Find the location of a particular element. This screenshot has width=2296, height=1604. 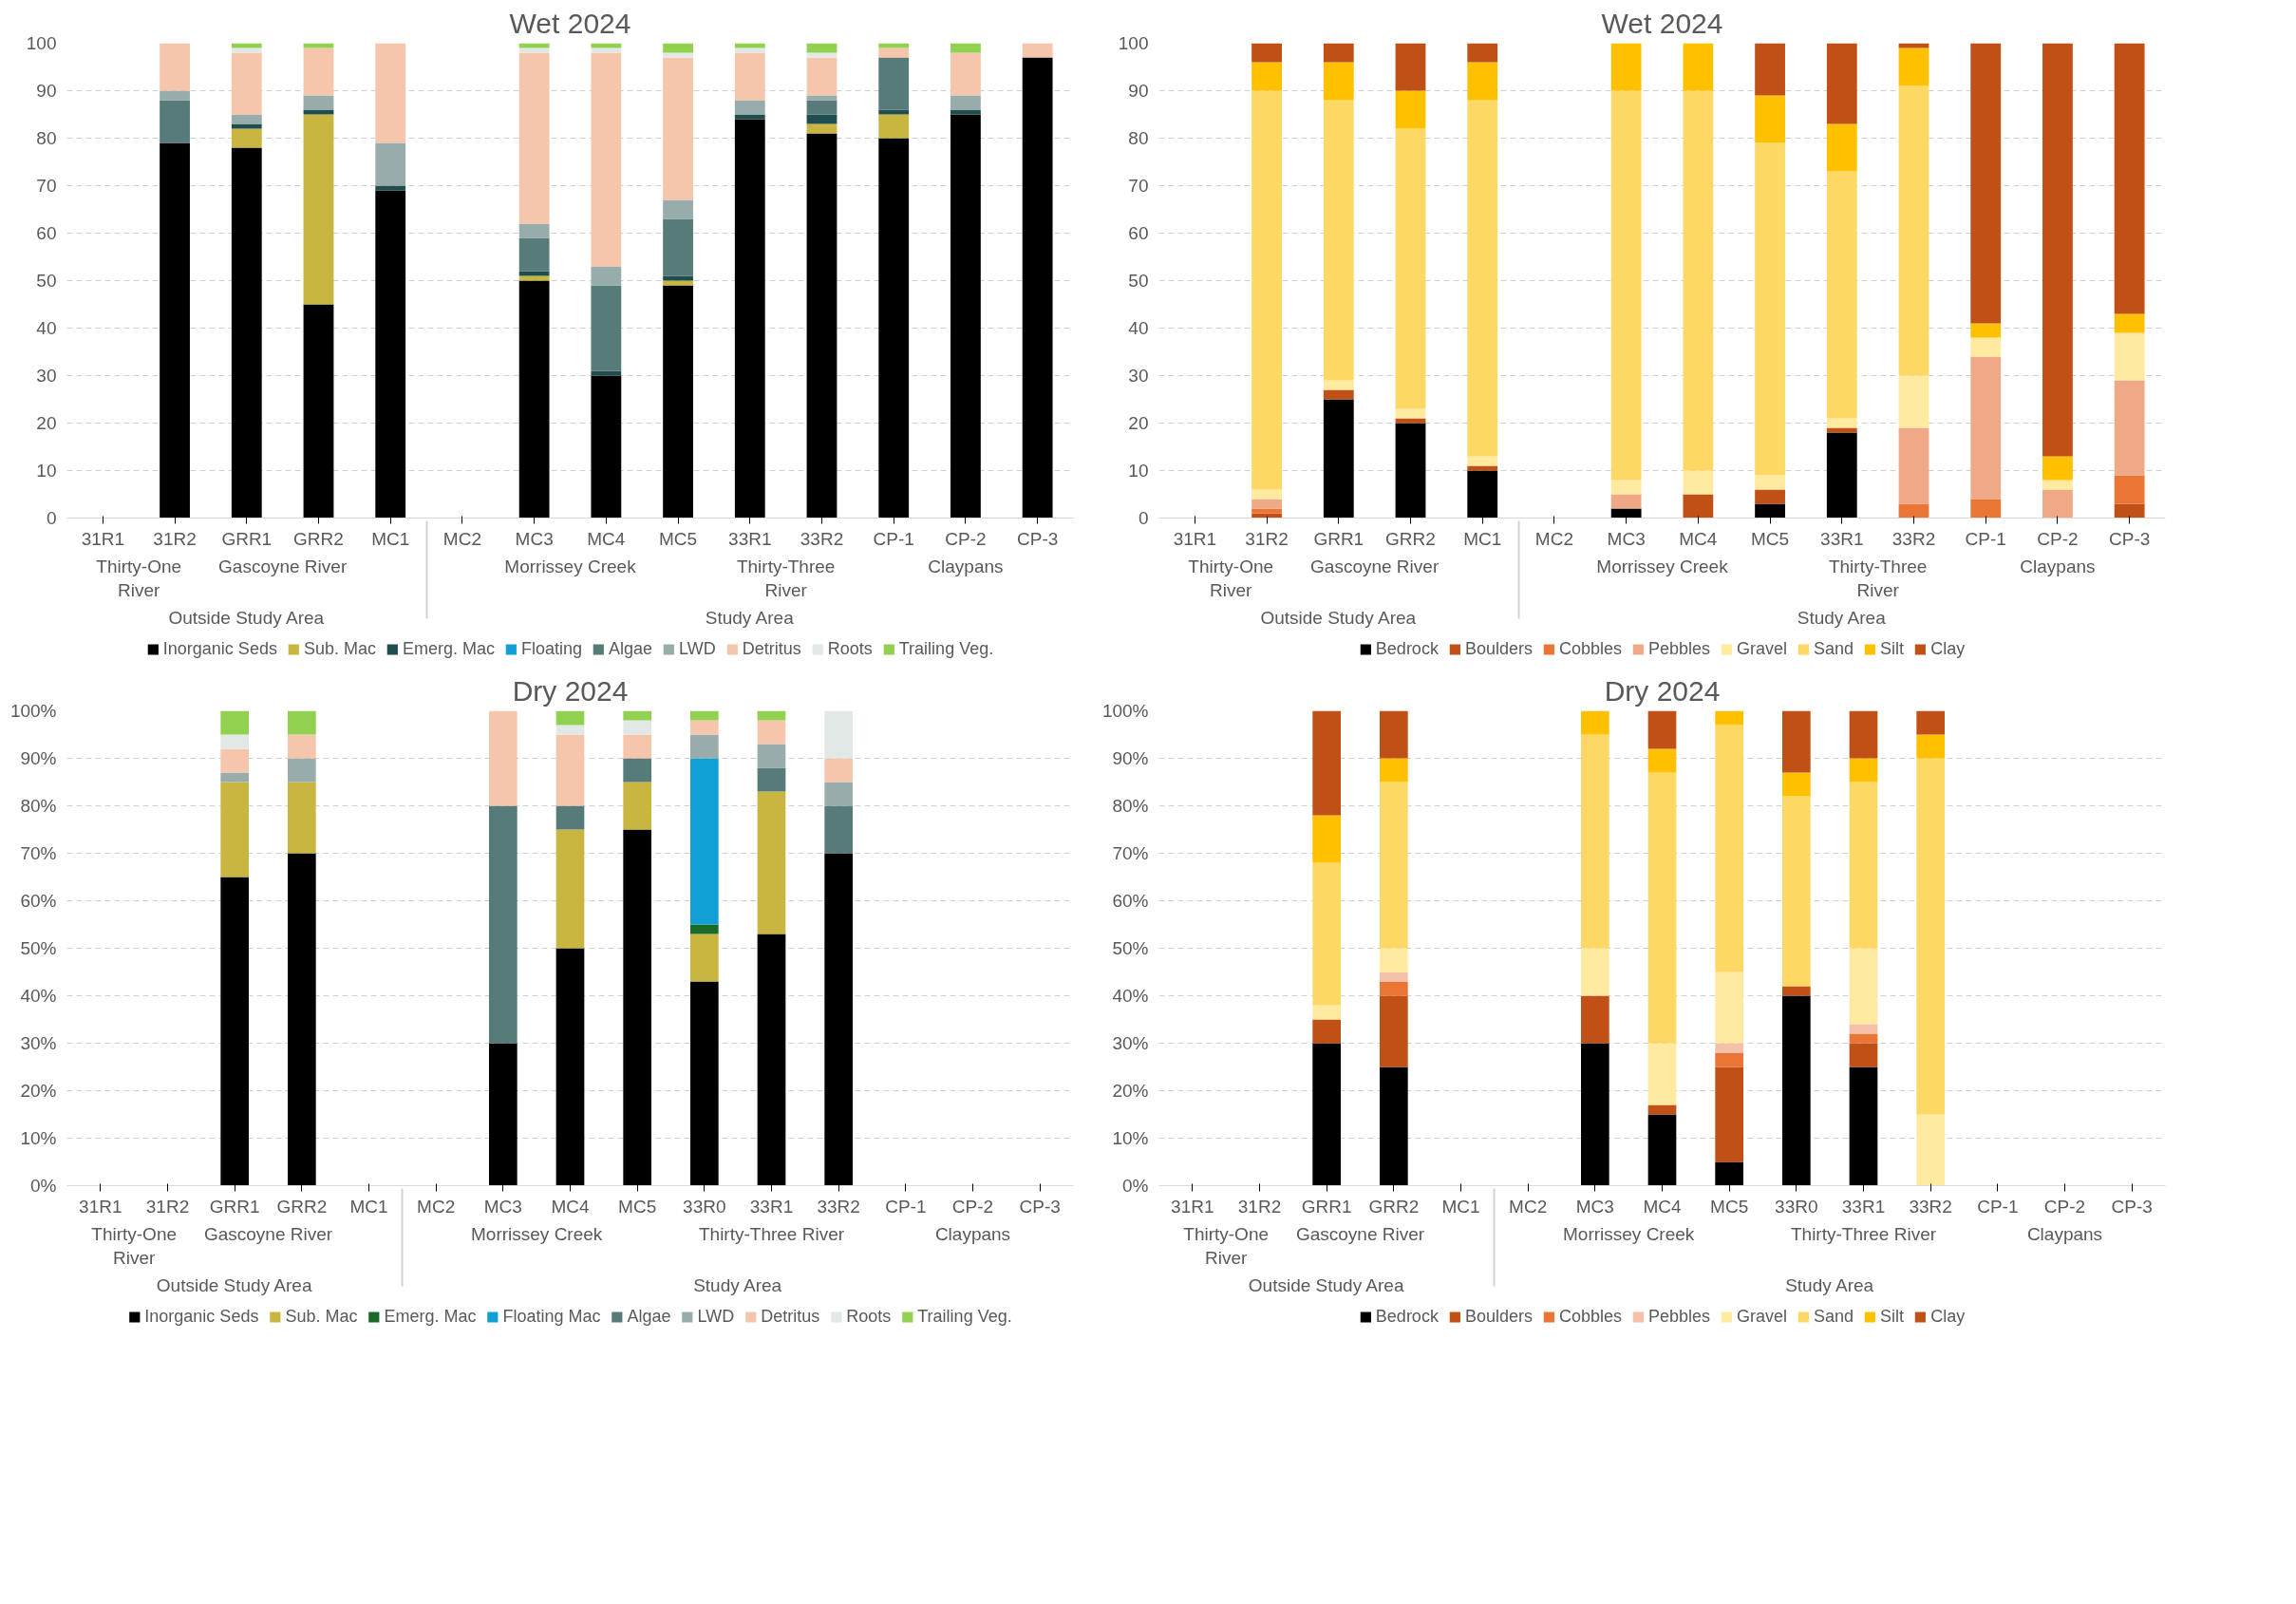

y-tick-label: 0 is located at coordinates (1143, 518).